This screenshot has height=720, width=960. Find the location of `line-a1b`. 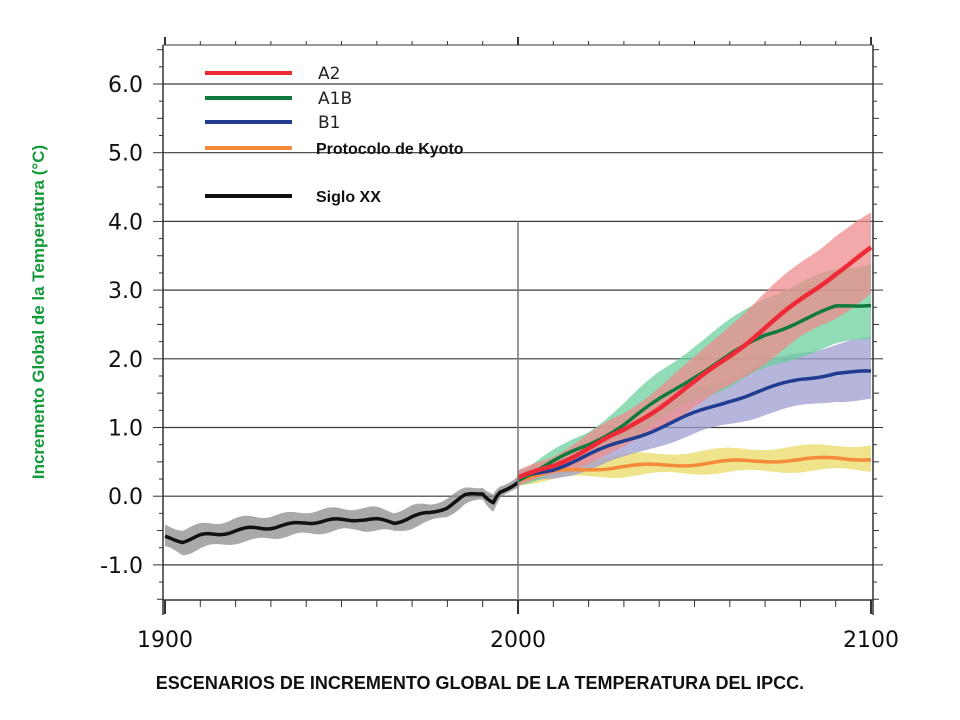

line-a1b is located at coordinates (694, 393).